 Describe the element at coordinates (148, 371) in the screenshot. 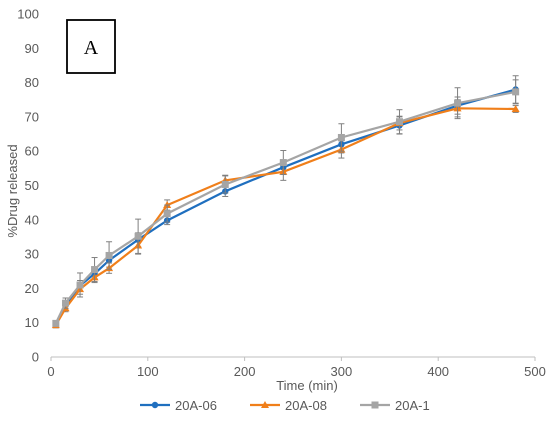

I see `x-tick-label: 100` at that location.